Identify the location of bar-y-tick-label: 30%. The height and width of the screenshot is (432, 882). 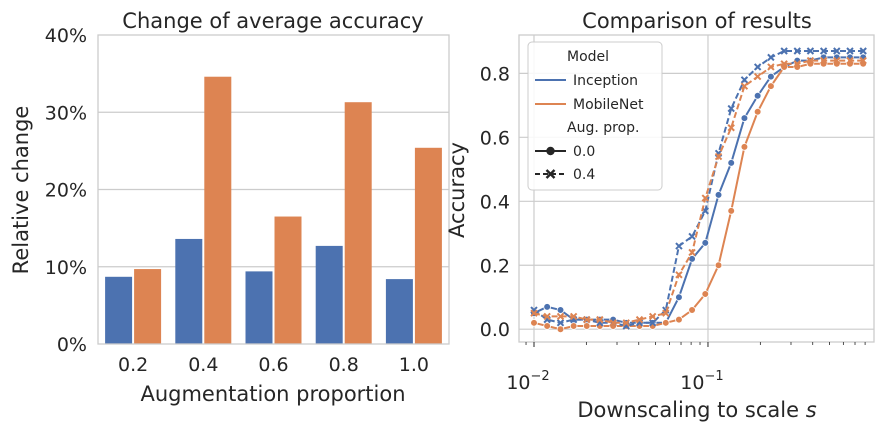
(66, 113).